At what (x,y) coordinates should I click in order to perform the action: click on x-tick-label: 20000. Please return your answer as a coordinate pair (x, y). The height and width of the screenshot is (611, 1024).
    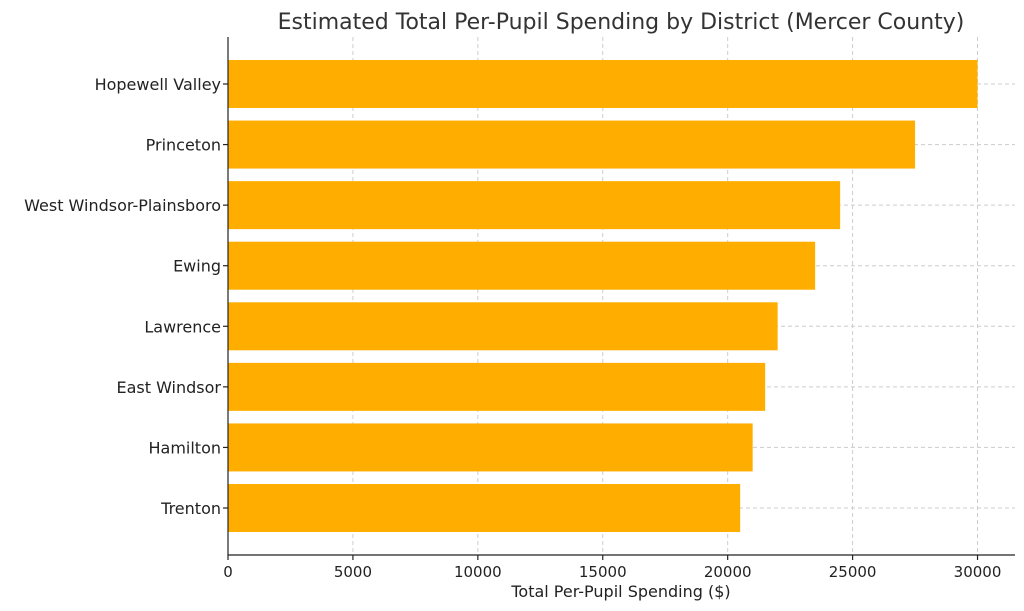
    Looking at the image, I should click on (728, 572).